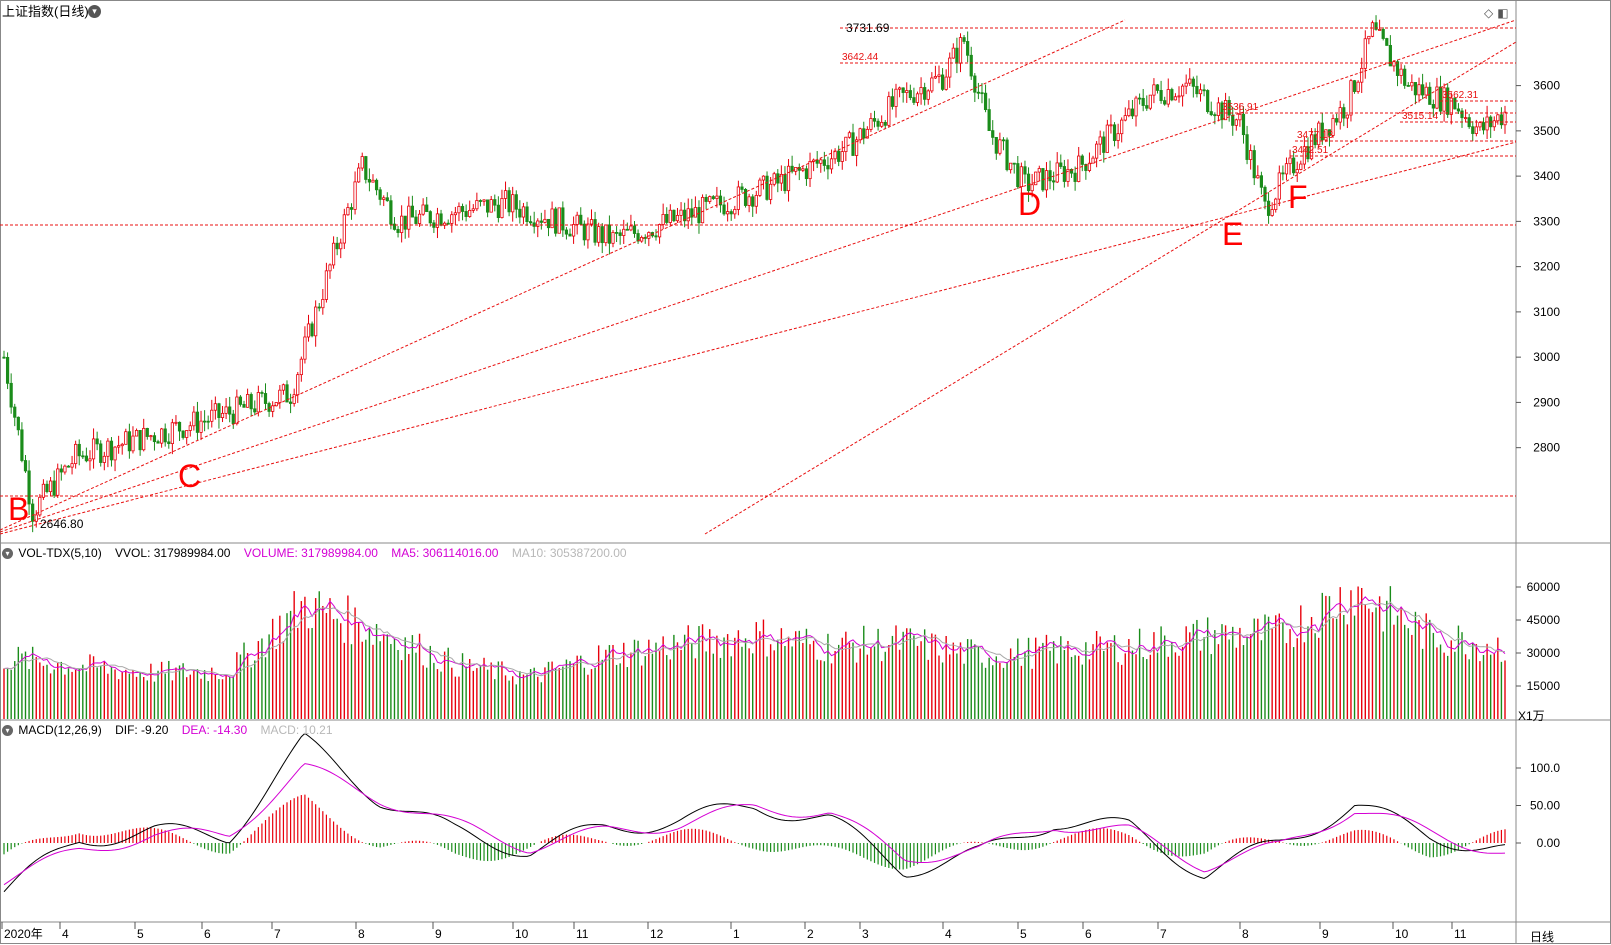 This screenshot has width=1611, height=945. I want to click on diamond-icon: ◇, so click(1489, 13).